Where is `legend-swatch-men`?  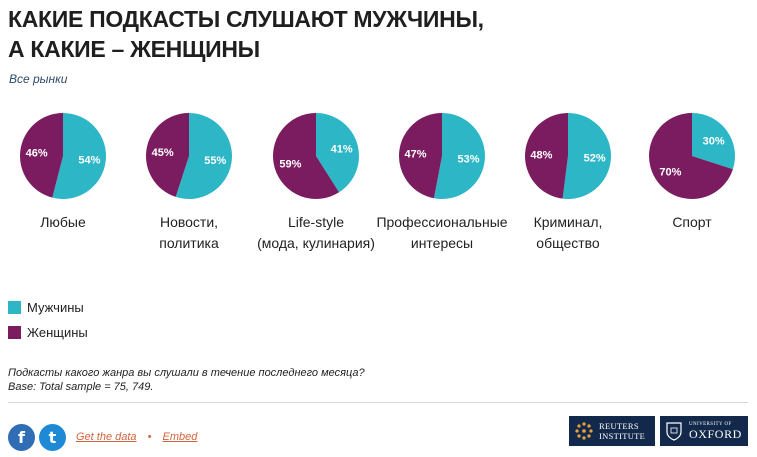 legend-swatch-men is located at coordinates (14, 307).